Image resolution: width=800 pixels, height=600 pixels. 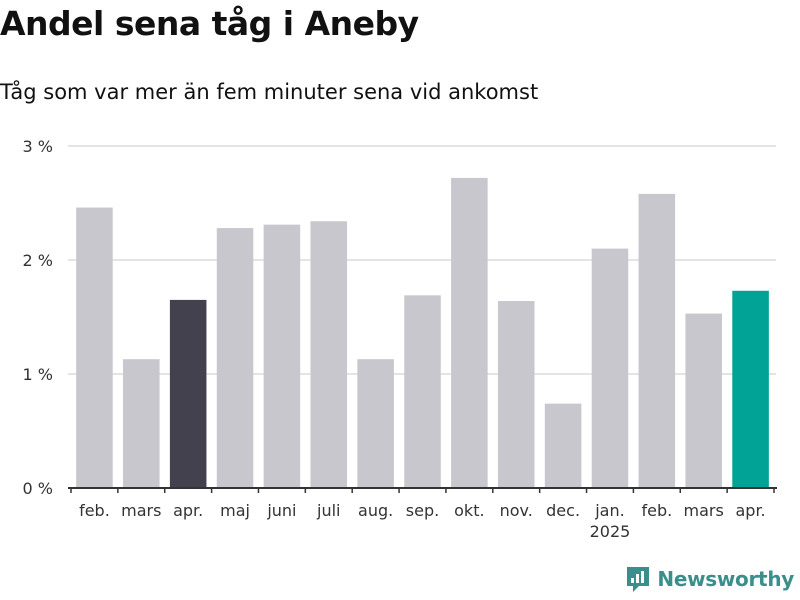 What do you see at coordinates (422, 490) in the screenshot?
I see `x-axis` at bounding box center [422, 490].